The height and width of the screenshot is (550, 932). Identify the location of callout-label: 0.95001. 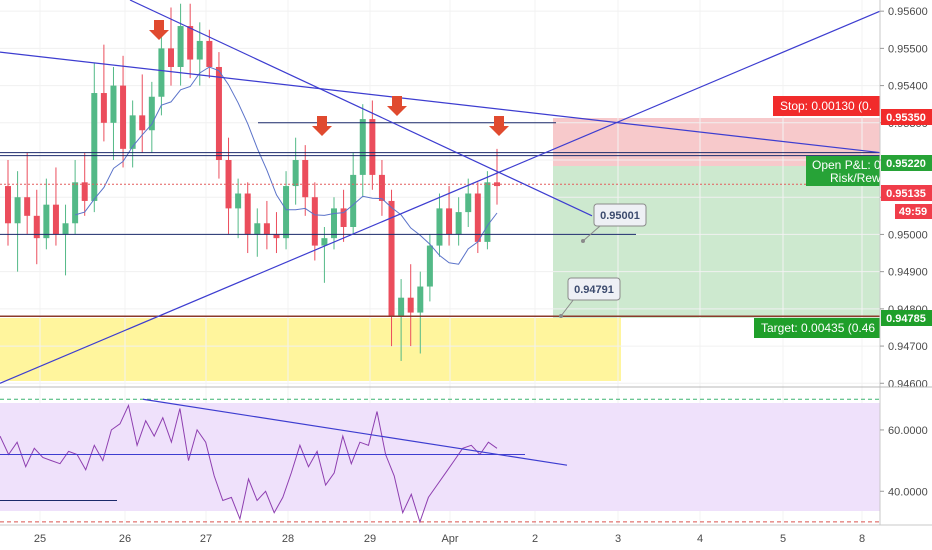
(620, 216).